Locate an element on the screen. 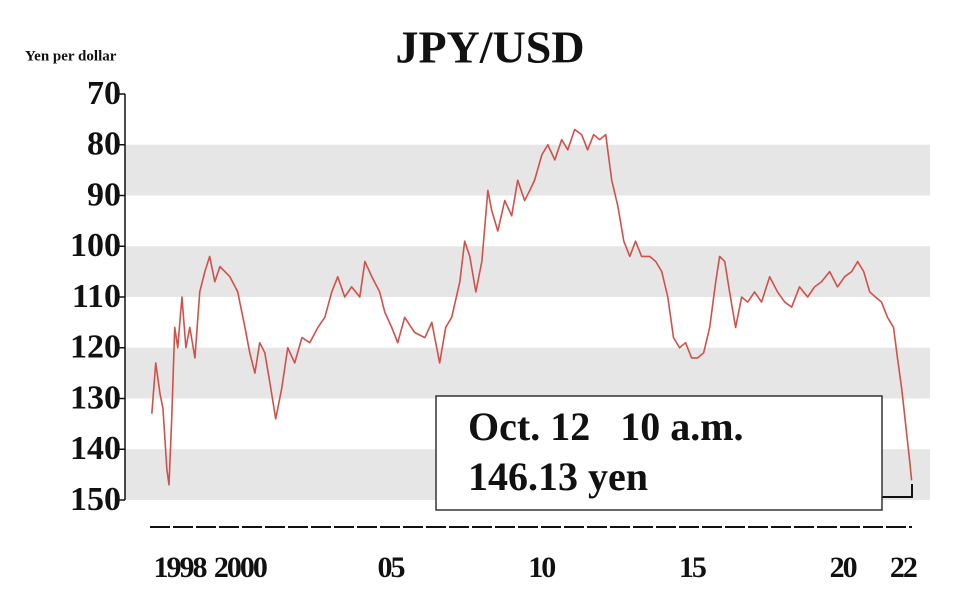 The width and height of the screenshot is (960, 612). y-tick-label: 110 is located at coordinates (96, 296).